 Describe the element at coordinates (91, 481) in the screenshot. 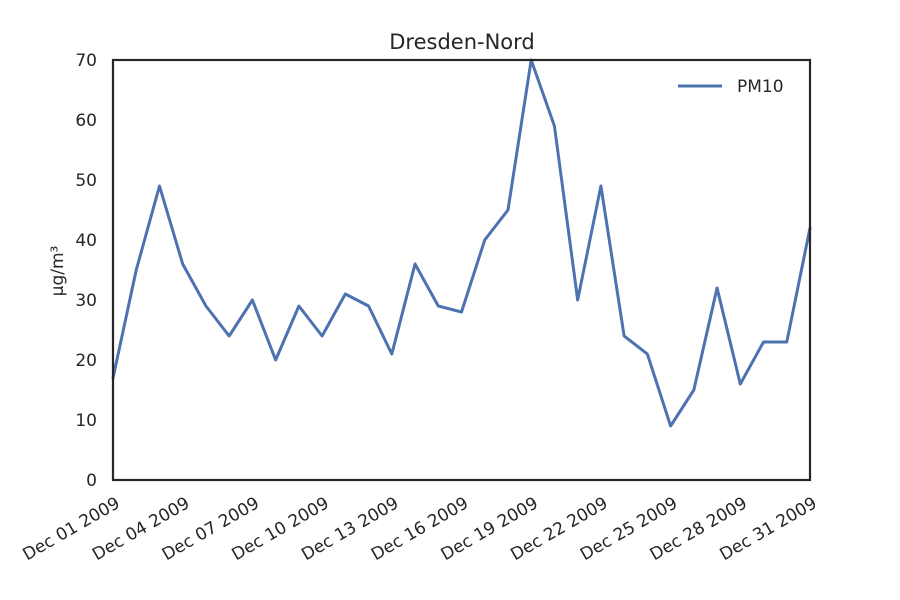

I see `y-tick-label: 0` at that location.